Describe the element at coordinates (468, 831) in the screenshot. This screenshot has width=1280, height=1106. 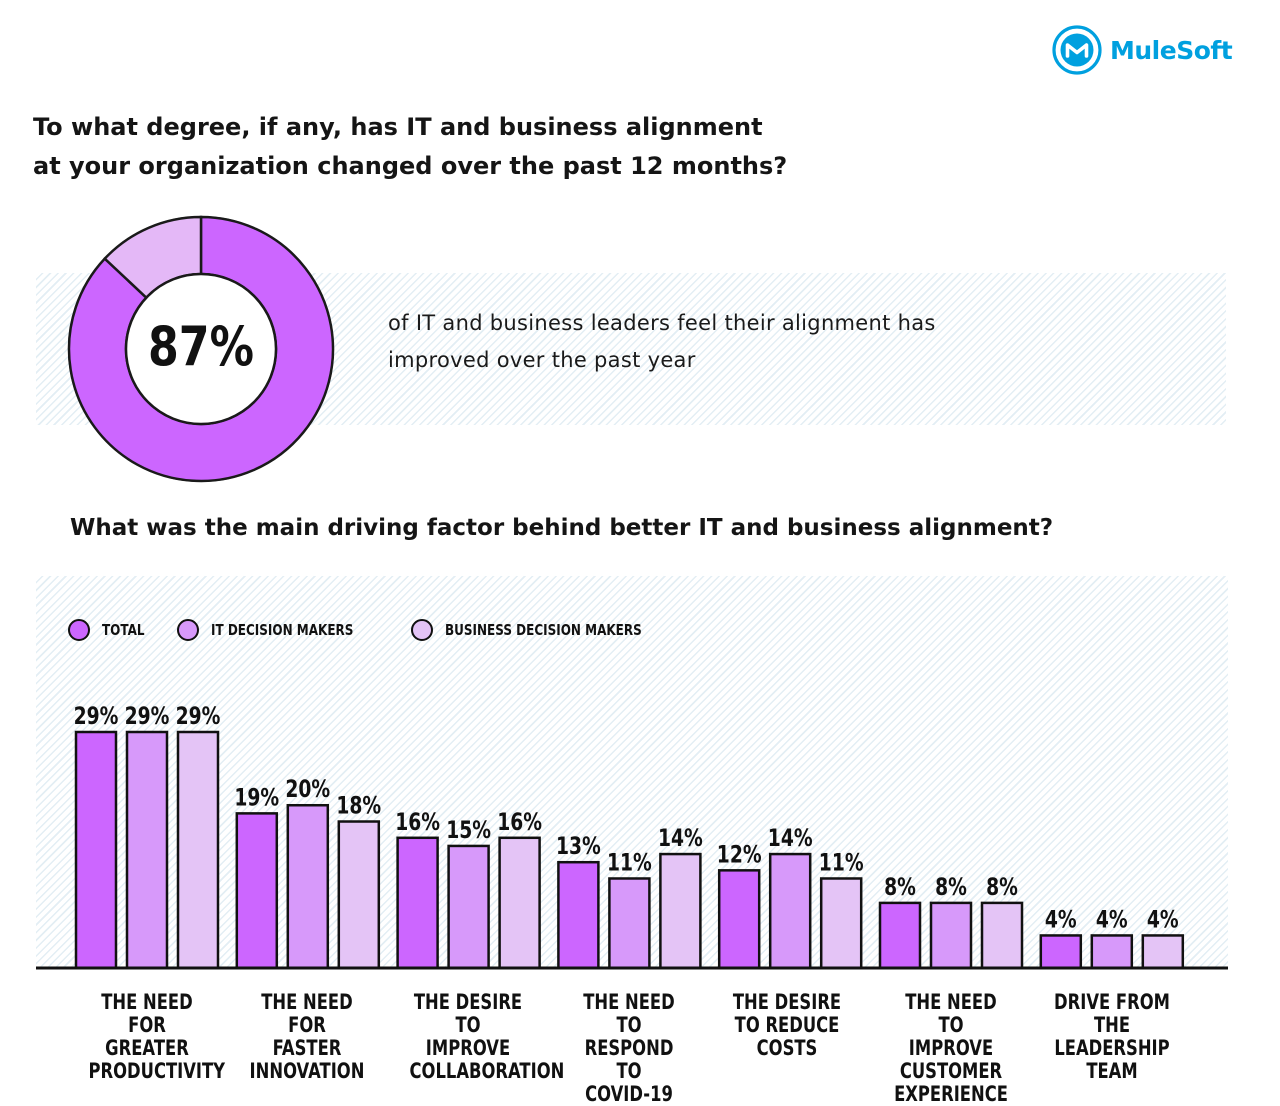
I see `bar-value-label-it-decision-makers-3: 15%` at that location.